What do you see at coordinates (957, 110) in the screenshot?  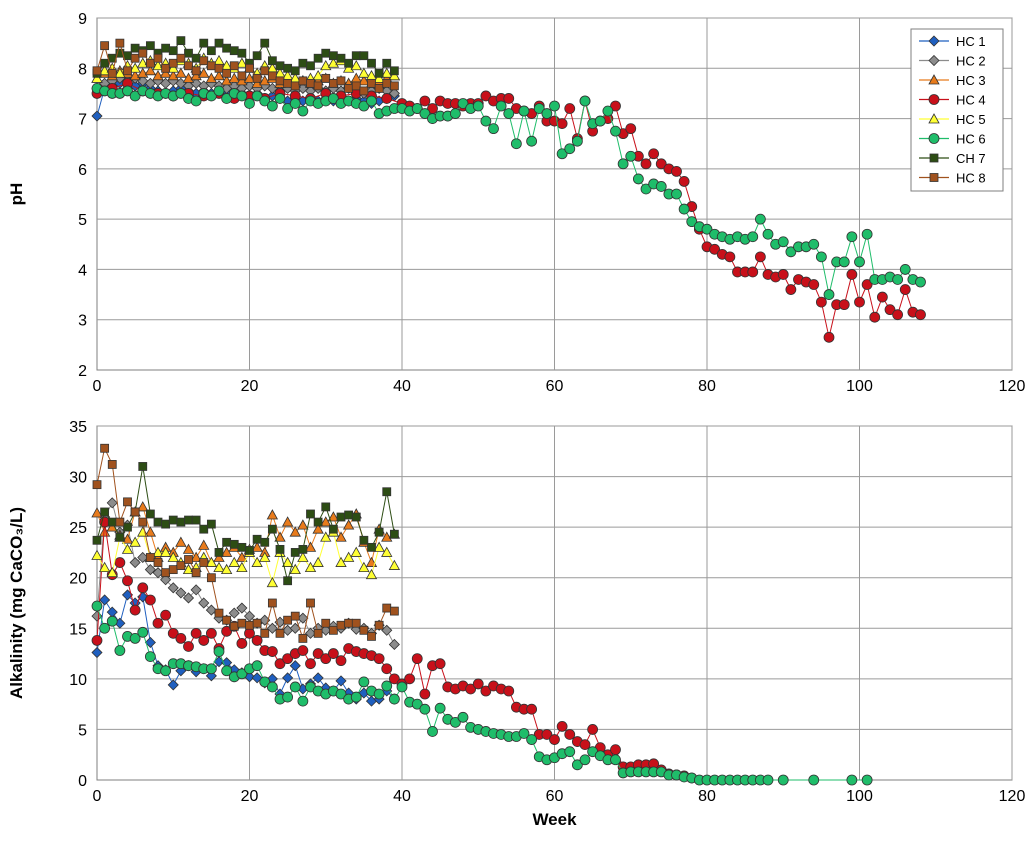 I see `legend-box` at bounding box center [957, 110].